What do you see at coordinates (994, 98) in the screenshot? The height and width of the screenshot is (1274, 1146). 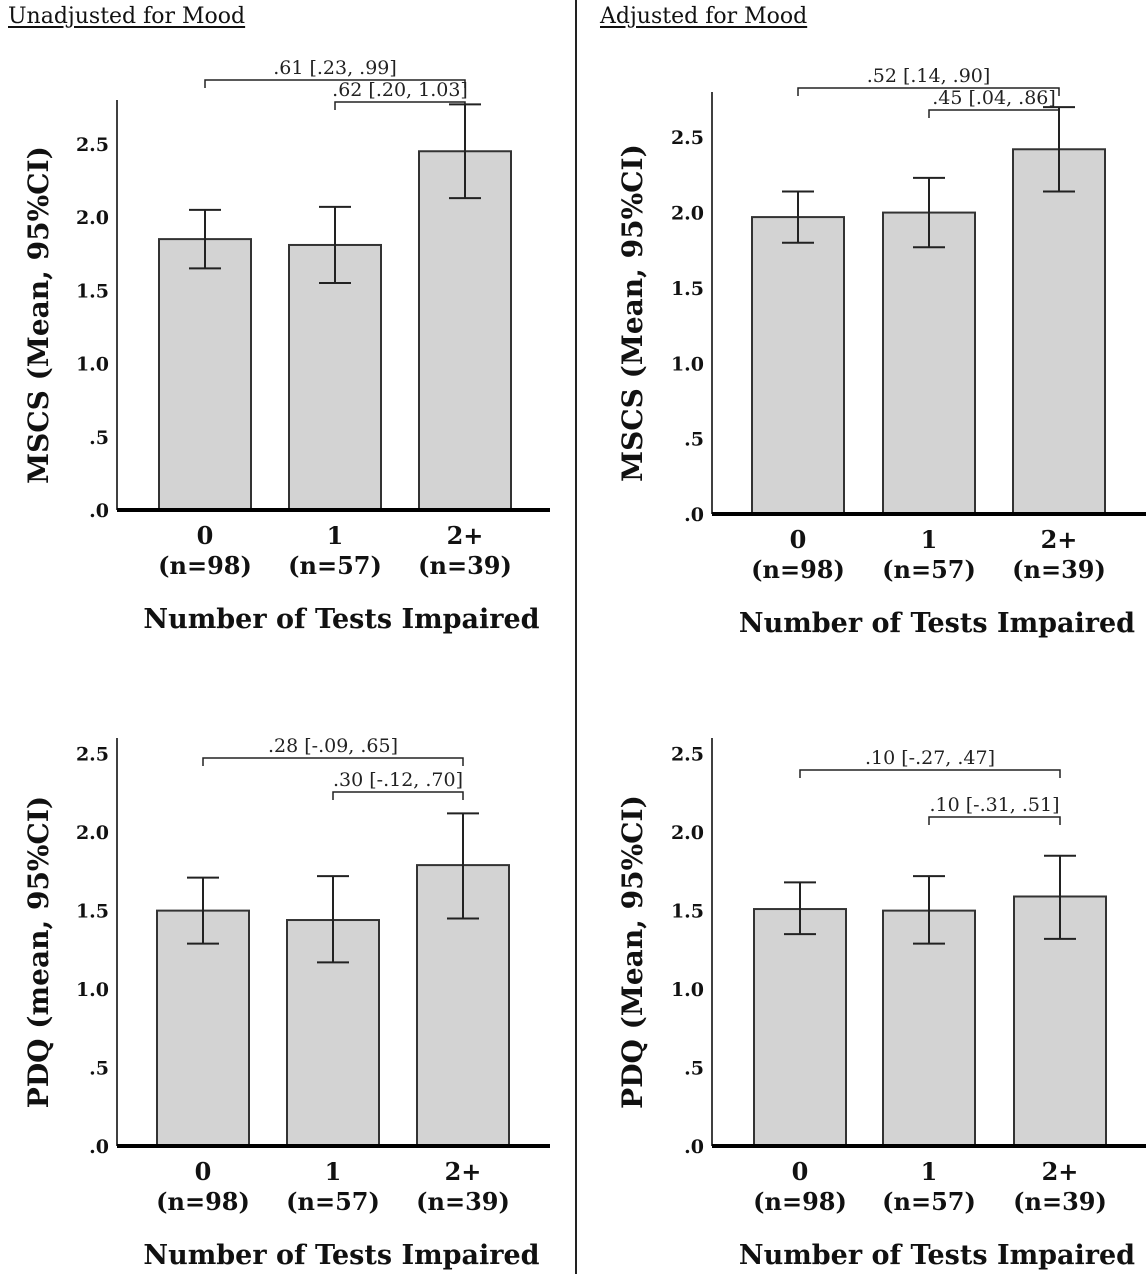 I see `comparison-label: .45 [.04, .86]` at bounding box center [994, 98].